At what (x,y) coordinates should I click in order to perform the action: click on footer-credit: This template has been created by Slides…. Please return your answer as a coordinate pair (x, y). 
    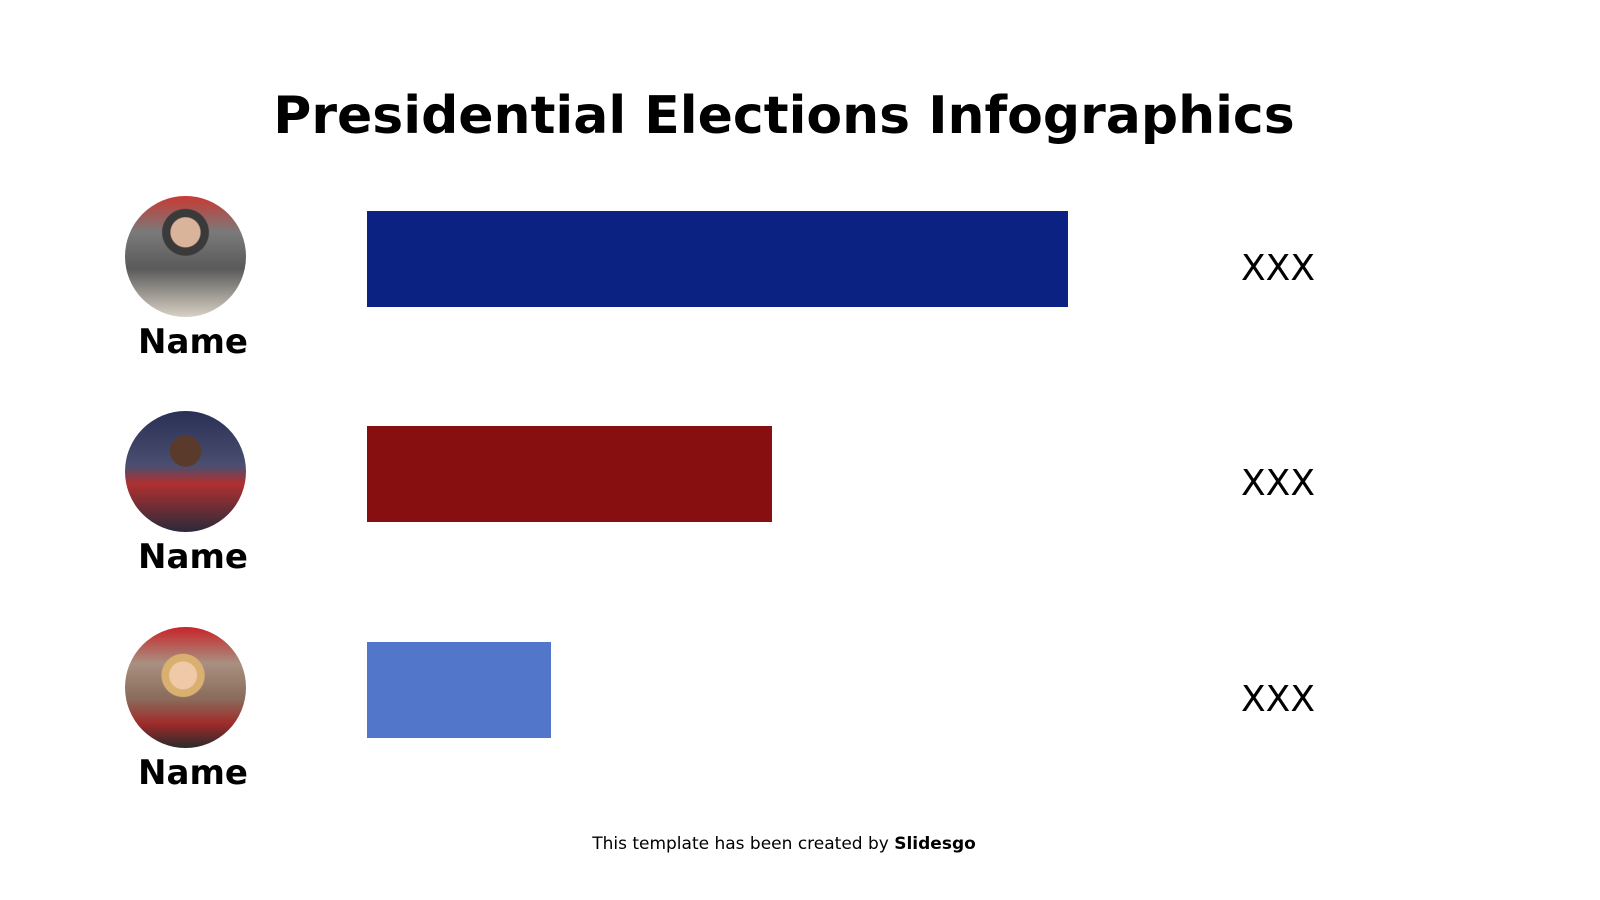
    Looking at the image, I should click on (784, 844).